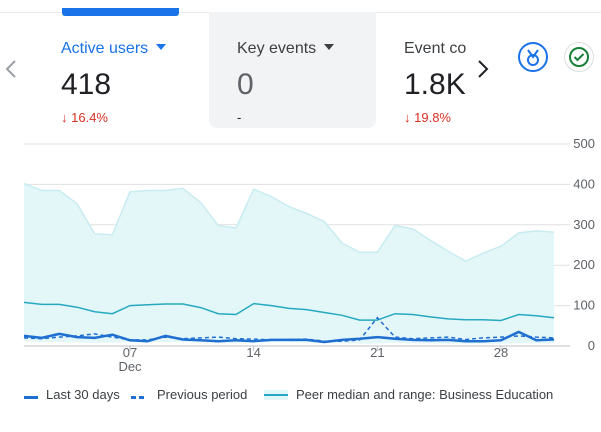  What do you see at coordinates (84, 117) in the screenshot?
I see `metric-change: ↓ 16.4%` at bounding box center [84, 117].